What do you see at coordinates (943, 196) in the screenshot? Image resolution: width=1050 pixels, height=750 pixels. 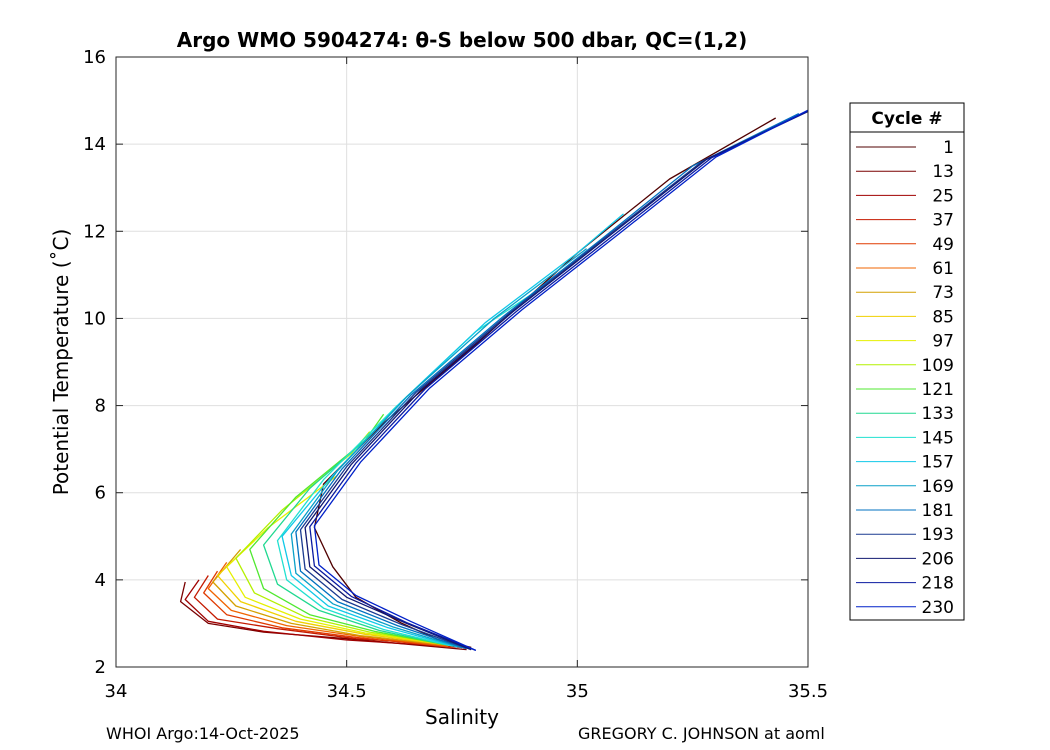 I see `legend-label: 25` at bounding box center [943, 196].